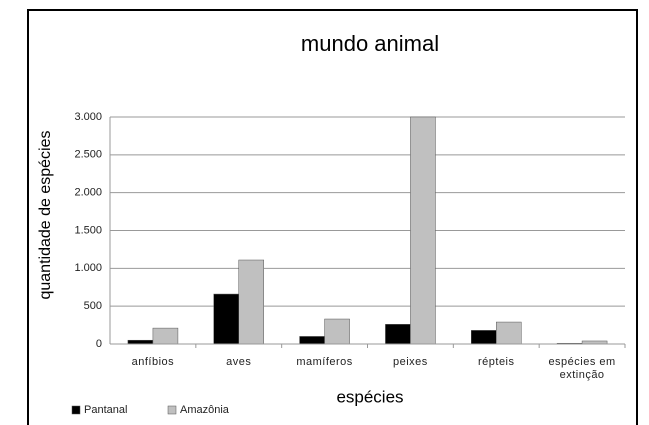 The width and height of the screenshot is (649, 425). Describe the element at coordinates (88, 117) in the screenshot. I see `y-tick-label: 3.000` at that location.